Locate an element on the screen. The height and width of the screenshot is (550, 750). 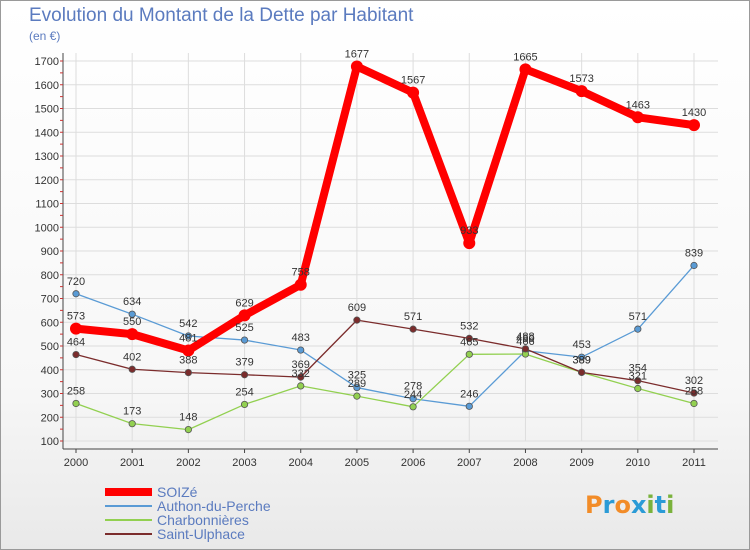
y-tick-label: 1200 is located at coordinates (47, 181).